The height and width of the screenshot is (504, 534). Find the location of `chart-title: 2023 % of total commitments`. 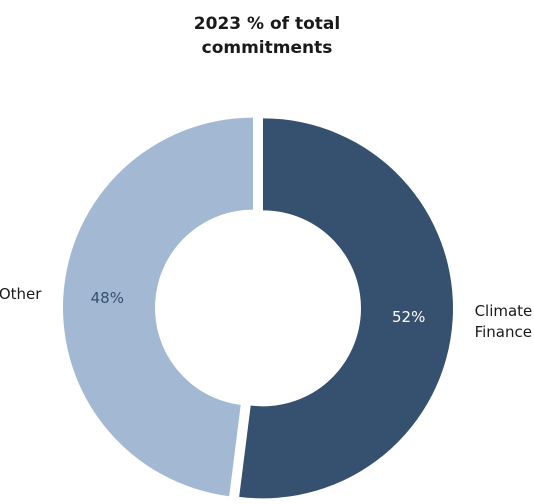

chart-title: 2023 % of total commitments is located at coordinates (267, 36).